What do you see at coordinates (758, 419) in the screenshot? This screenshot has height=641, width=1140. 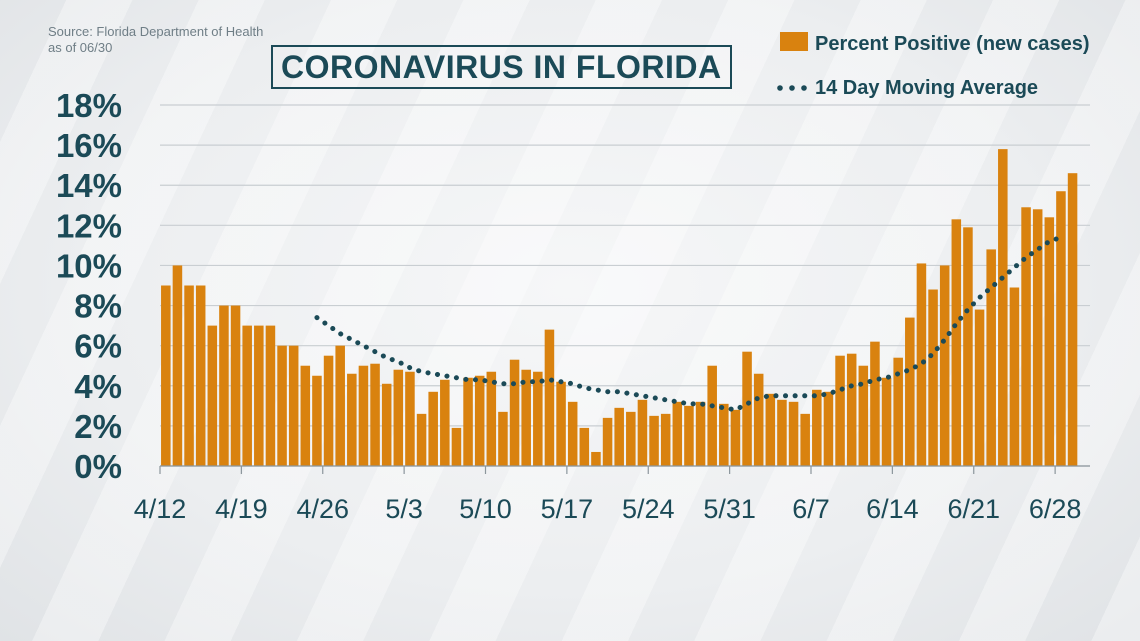 I see `bar-6/2` at bounding box center [758, 419].